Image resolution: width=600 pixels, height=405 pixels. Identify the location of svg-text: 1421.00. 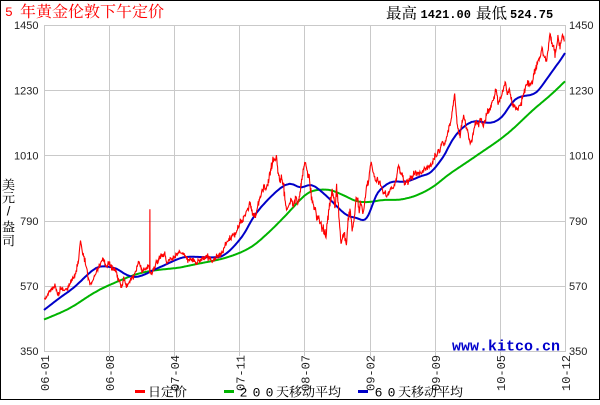
(446, 15).